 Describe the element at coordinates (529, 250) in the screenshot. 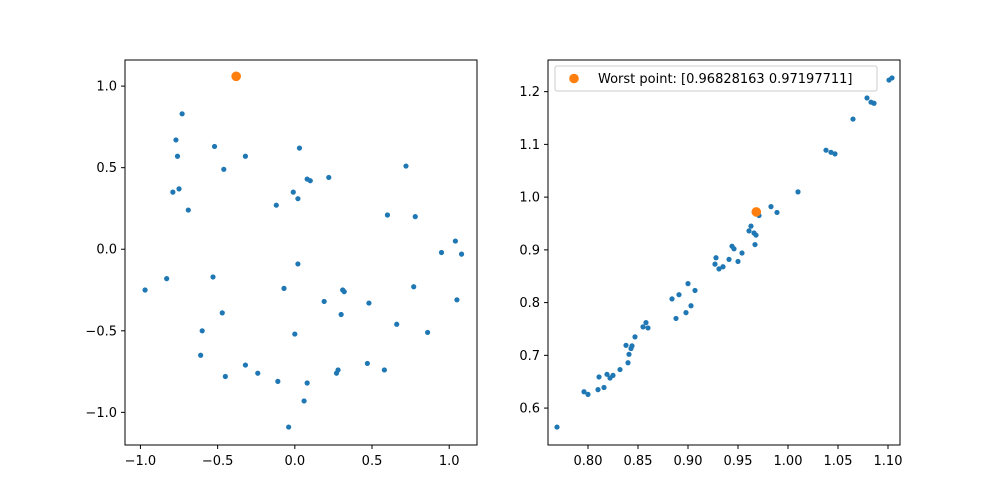

I see `right-y-tick-label: 0.9` at that location.